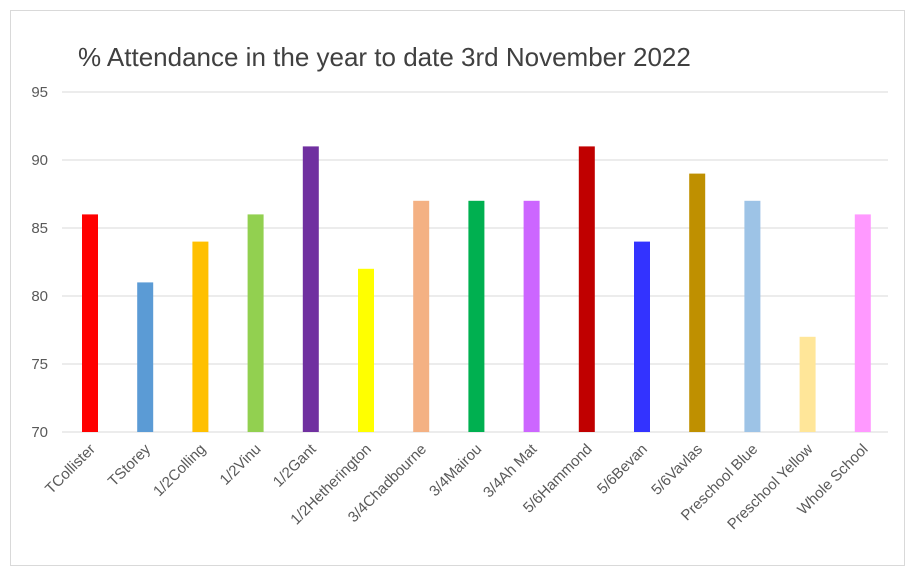 This screenshot has height=567, width=906. Describe the element at coordinates (39, 296) in the screenshot. I see `y-tick-label: 80` at that location.